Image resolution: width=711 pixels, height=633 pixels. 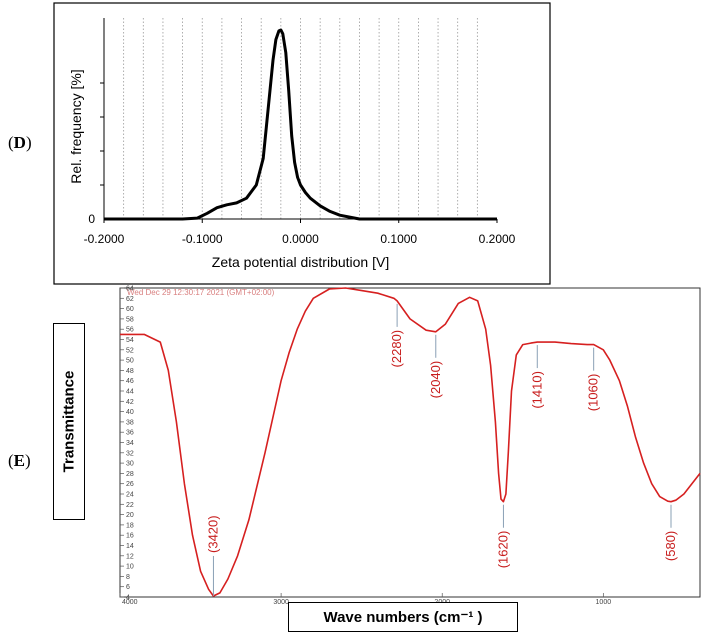 What do you see at coordinates (536, 390) in the screenshot?
I see `ftir-peak-label: (1410)` at bounding box center [536, 390].